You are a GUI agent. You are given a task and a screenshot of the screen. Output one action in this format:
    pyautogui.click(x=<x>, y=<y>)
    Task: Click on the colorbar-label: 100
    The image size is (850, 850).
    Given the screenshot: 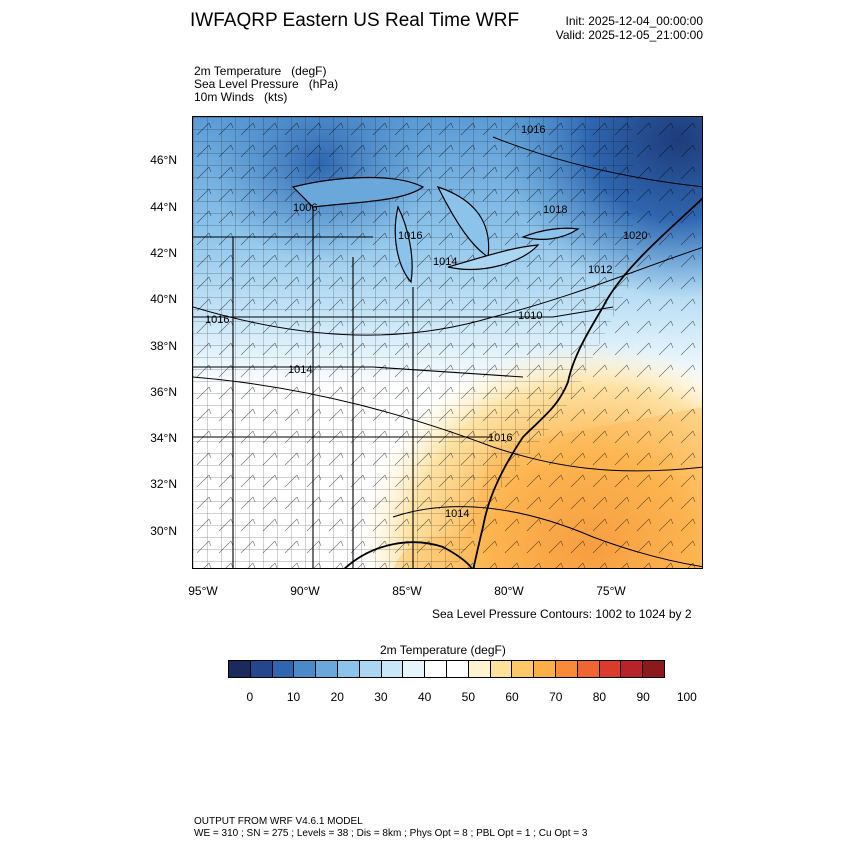 What is the action you would take?
    pyautogui.click(x=686, y=697)
    